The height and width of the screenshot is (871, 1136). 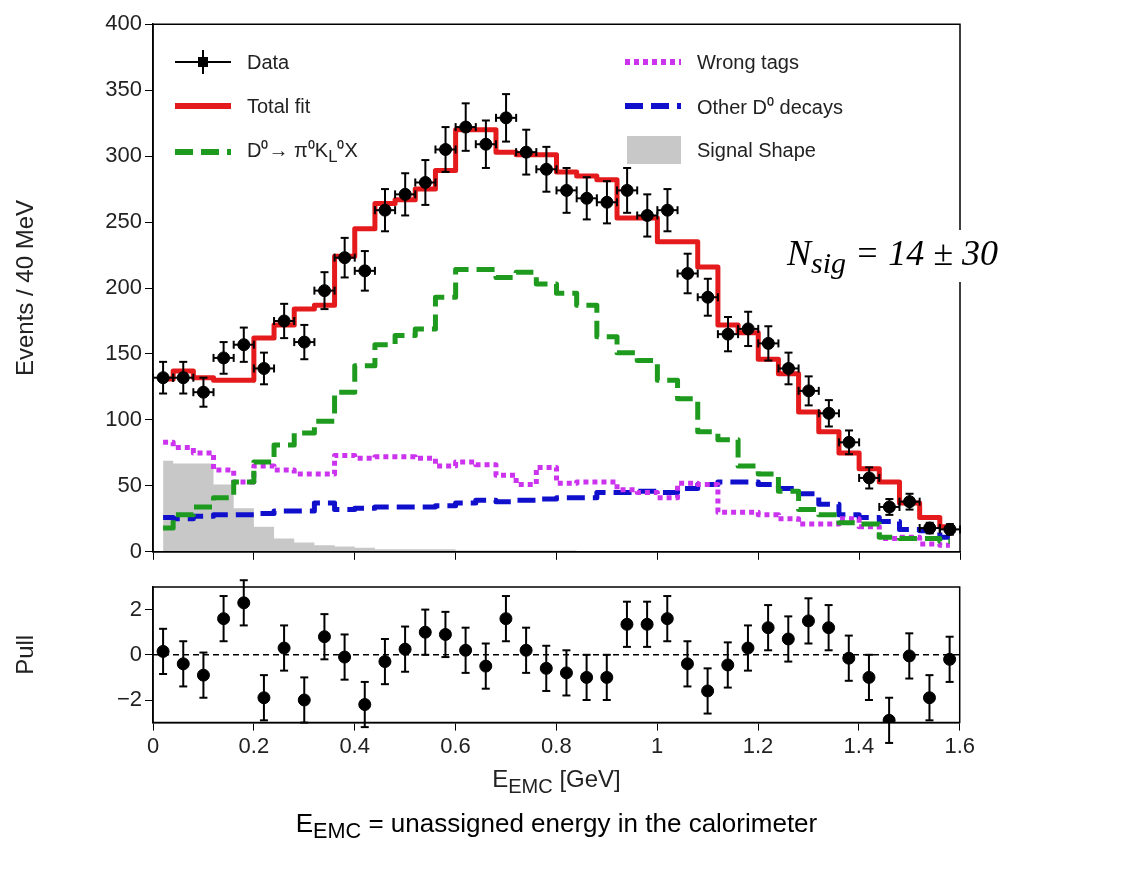 I want to click on y-tick-label: 250, so click(x=123, y=221).